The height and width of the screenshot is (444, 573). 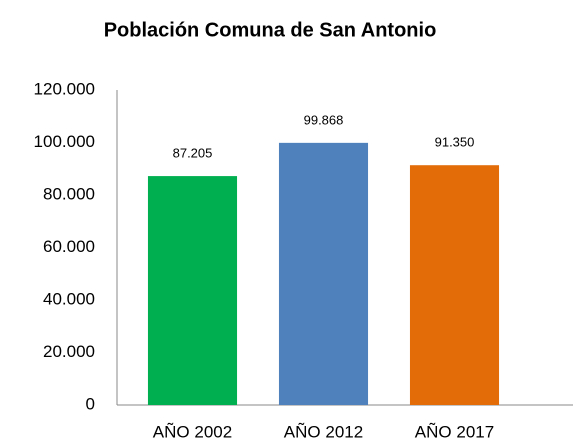 I want to click on value-label: 87.205, so click(x=193, y=153).